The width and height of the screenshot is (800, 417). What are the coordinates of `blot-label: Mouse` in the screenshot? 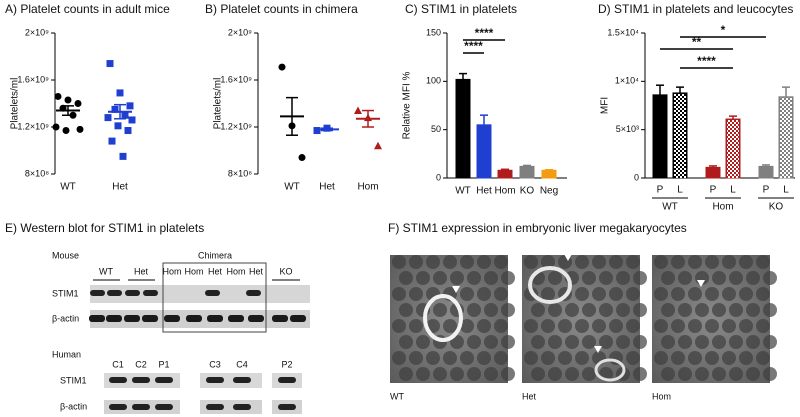 It's located at (65, 255).